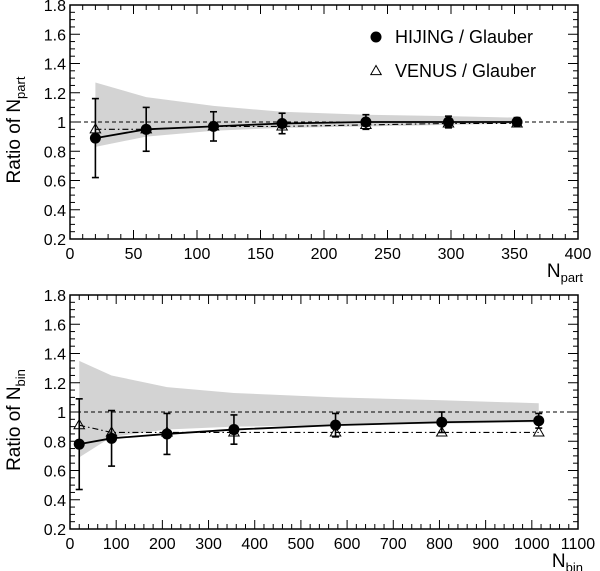 The height and width of the screenshot is (571, 600). I want to click on x-tick-label: 1000, so click(532, 544).